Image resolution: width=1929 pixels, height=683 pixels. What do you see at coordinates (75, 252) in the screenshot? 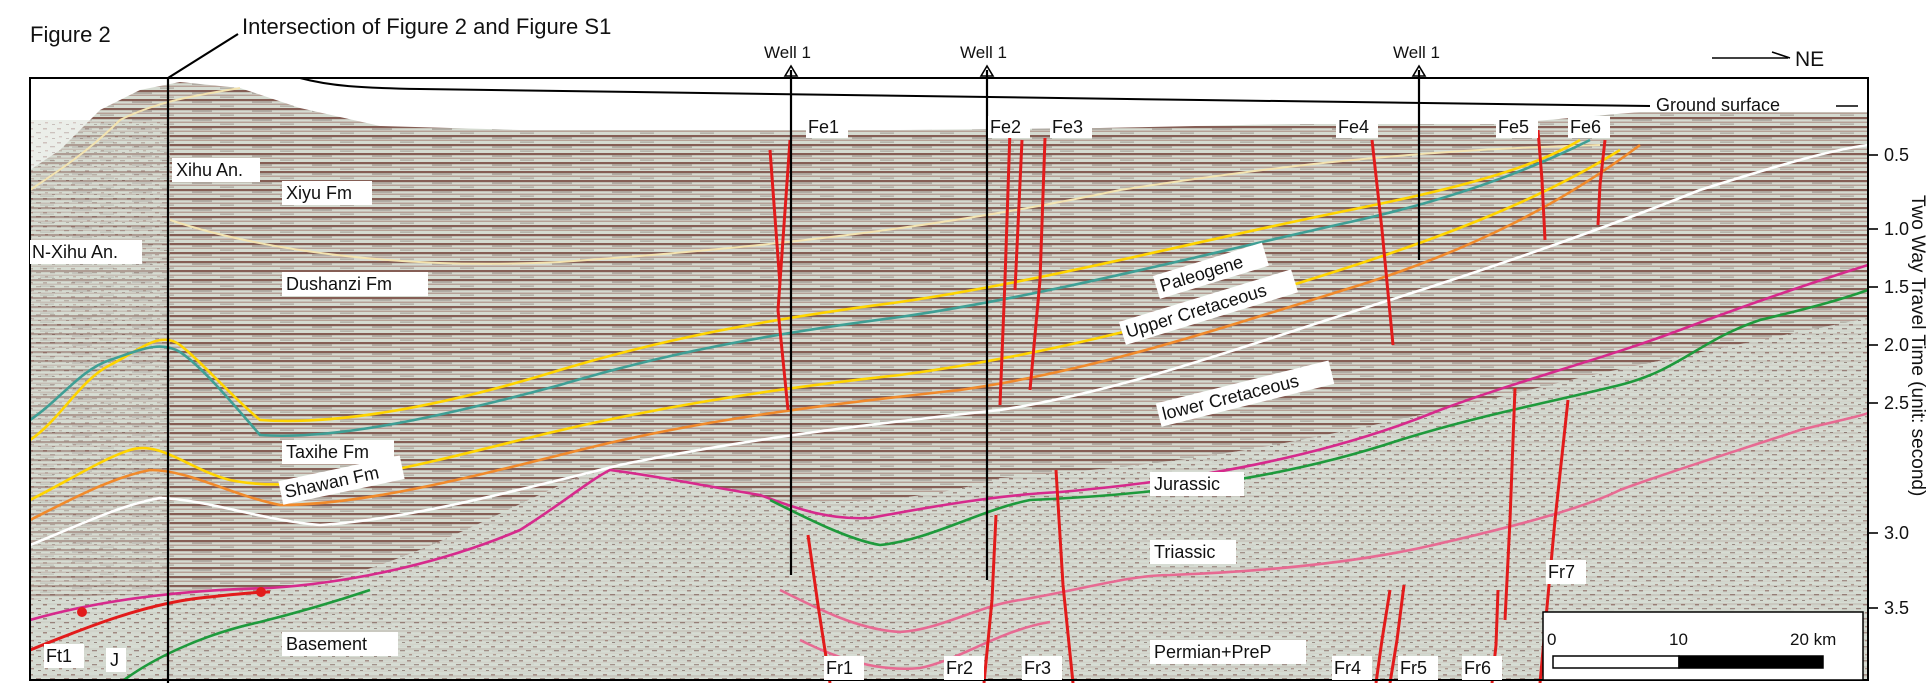
I see `n-xihu-an-label: N-Xihu An.` at bounding box center [75, 252].